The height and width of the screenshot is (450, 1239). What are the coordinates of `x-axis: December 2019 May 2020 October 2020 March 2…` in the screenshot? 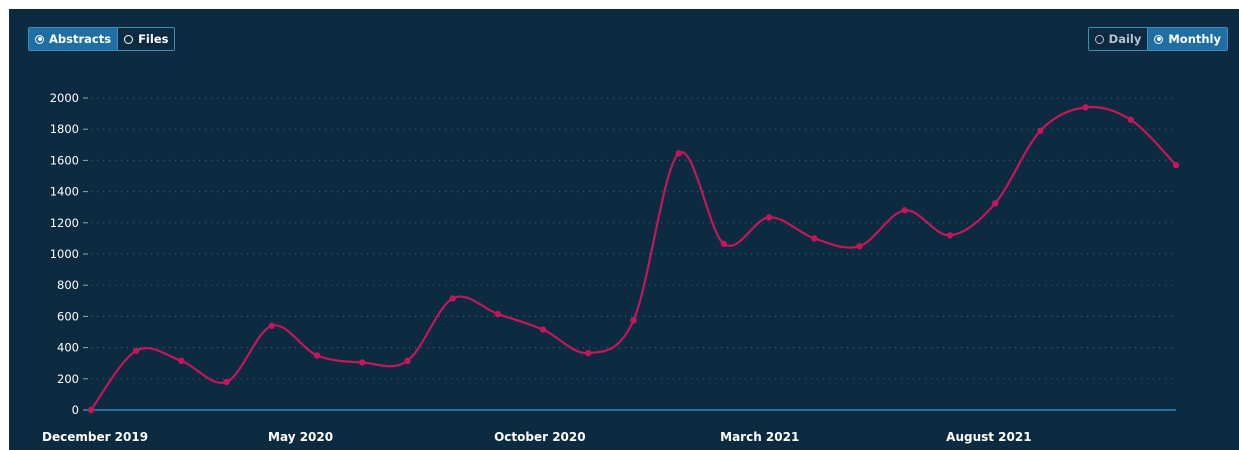 It's located at (537, 437).